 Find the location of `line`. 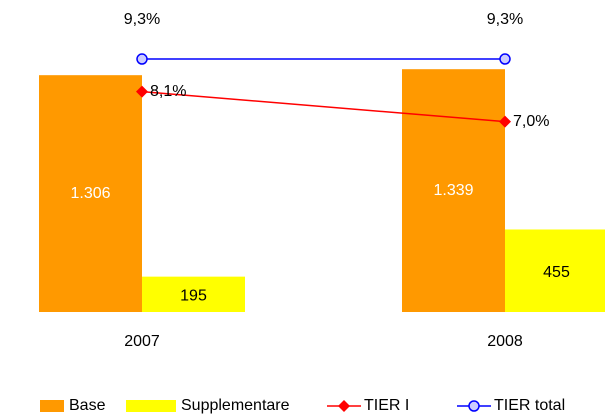

line is located at coordinates (323, 106).